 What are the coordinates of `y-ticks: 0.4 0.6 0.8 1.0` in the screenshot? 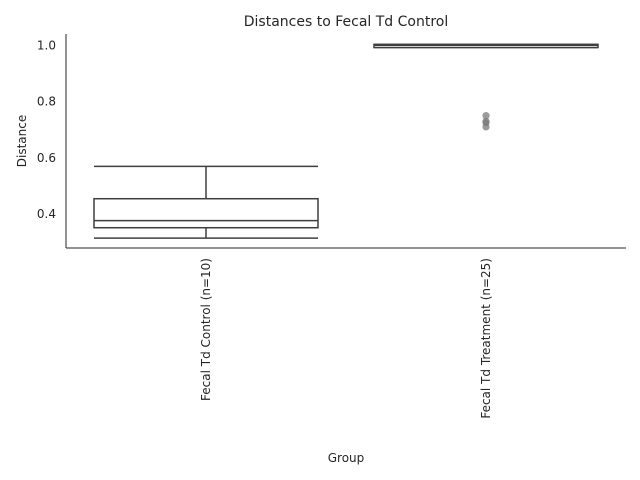 It's located at (46, 129).